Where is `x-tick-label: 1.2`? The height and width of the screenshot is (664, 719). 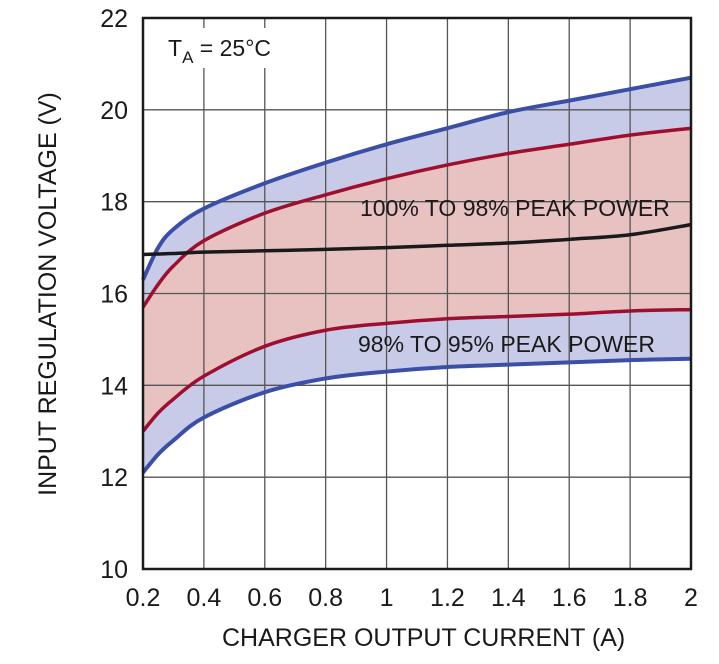 x-tick-label: 1.2 is located at coordinates (447, 598).